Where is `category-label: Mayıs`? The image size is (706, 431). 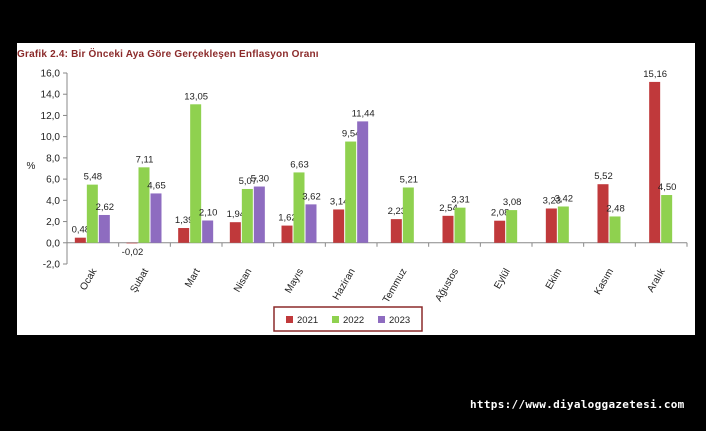 category-label: Mayıs is located at coordinates (294, 281).